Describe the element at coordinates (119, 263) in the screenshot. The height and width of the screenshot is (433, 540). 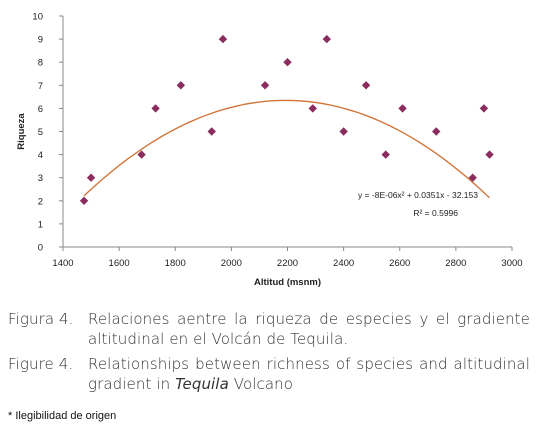
I see `x-tick-label: 1600` at that location.